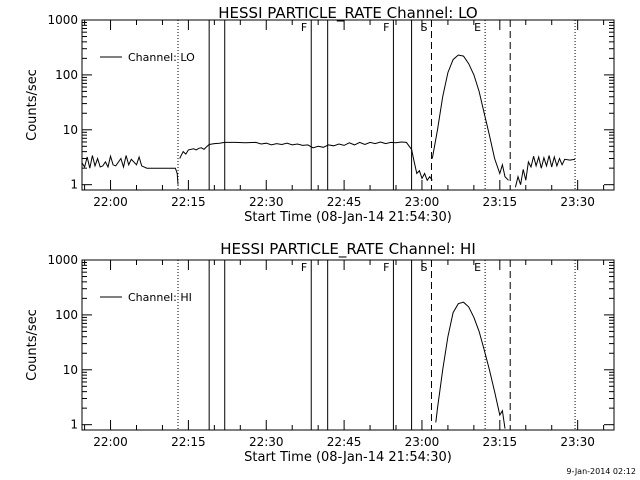  Describe the element at coordinates (160, 297) in the screenshot. I see `legend-label: Channel: HI` at that location.